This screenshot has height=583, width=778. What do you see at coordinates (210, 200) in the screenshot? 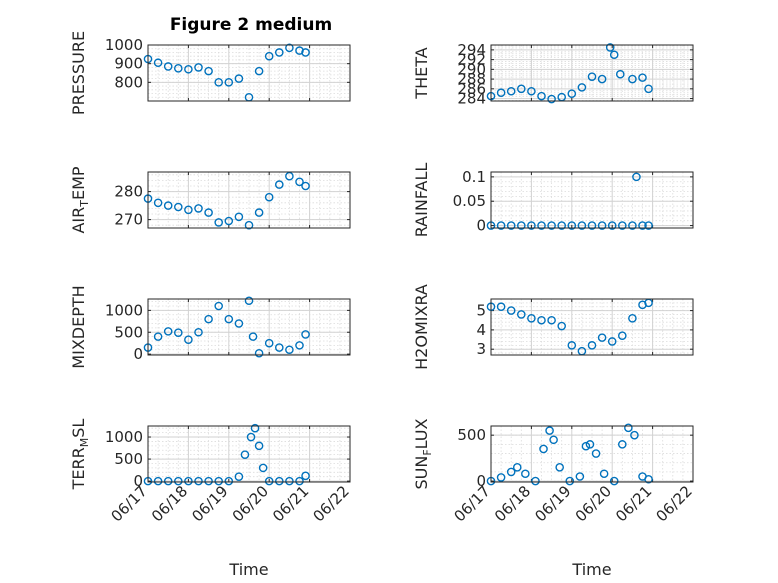
I see `subplot-air_temp: 270 280 AIRTEMP` at bounding box center [210, 200].